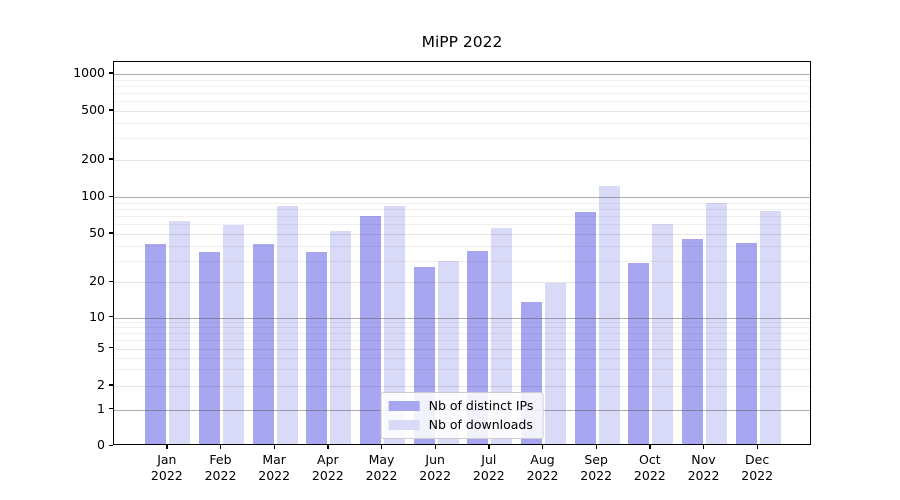  I want to click on legend-label: Nb of distinct IPs, so click(481, 405).